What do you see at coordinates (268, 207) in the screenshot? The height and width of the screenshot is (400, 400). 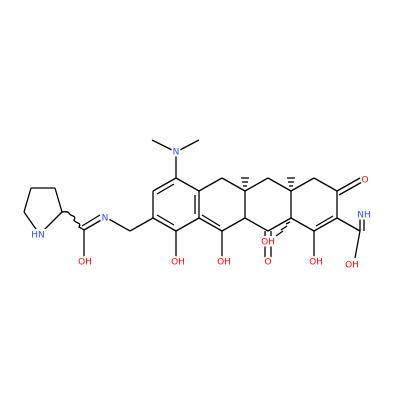 I see `hash-bonds` at bounding box center [268, 207].